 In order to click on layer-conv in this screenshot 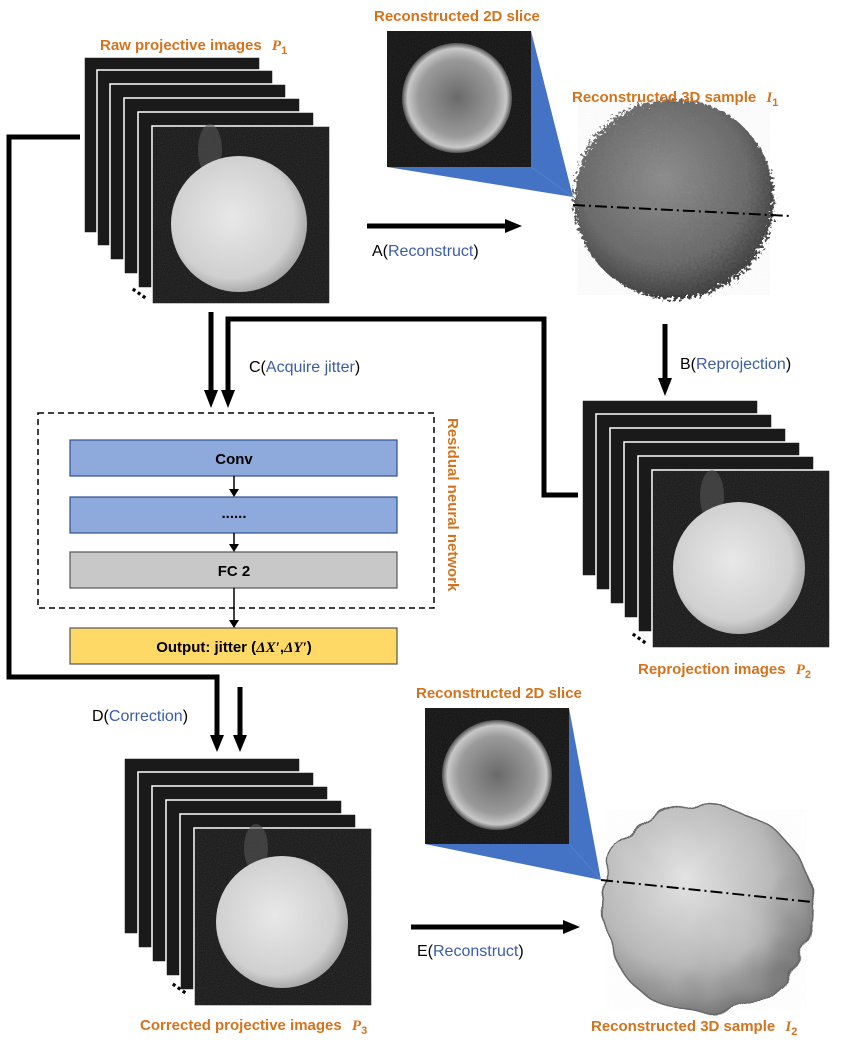, I will do `click(233, 458)`.